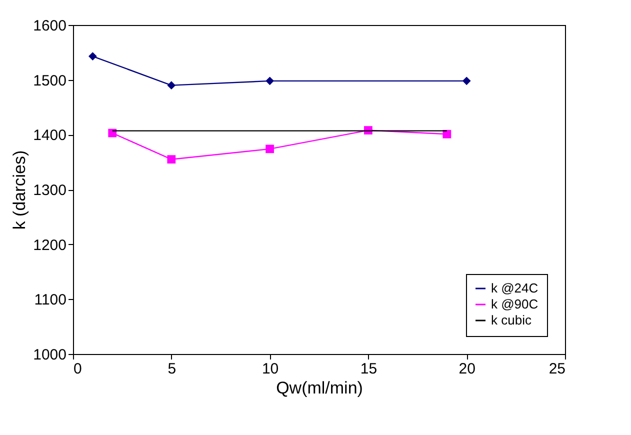 Image resolution: width=631 pixels, height=435 pixels. What do you see at coordinates (78, 369) in the screenshot?
I see `x-tick-label: 0` at bounding box center [78, 369].